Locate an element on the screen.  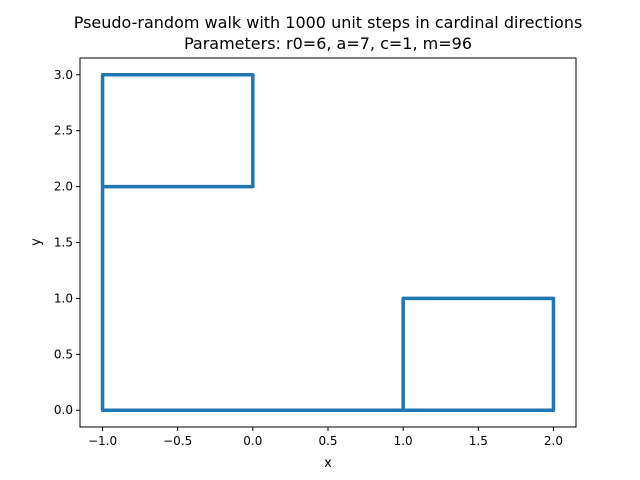
x-tick-label: 0.0 is located at coordinates (252, 441).